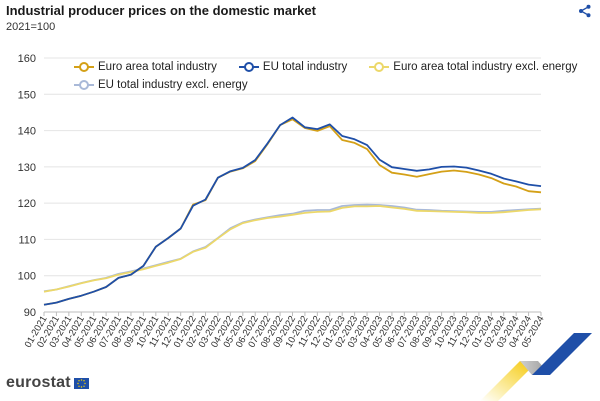 The image size is (600, 401). Describe the element at coordinates (27, 204) in the screenshot. I see `y-tick-label: 120` at that location.